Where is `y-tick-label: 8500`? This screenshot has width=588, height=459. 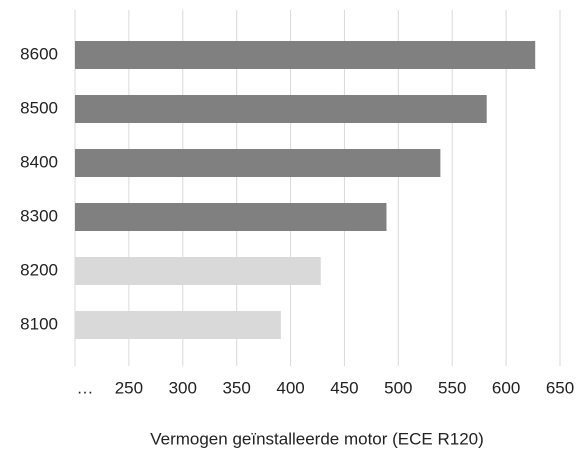 y-tick-label: 8500 is located at coordinates (39, 107).